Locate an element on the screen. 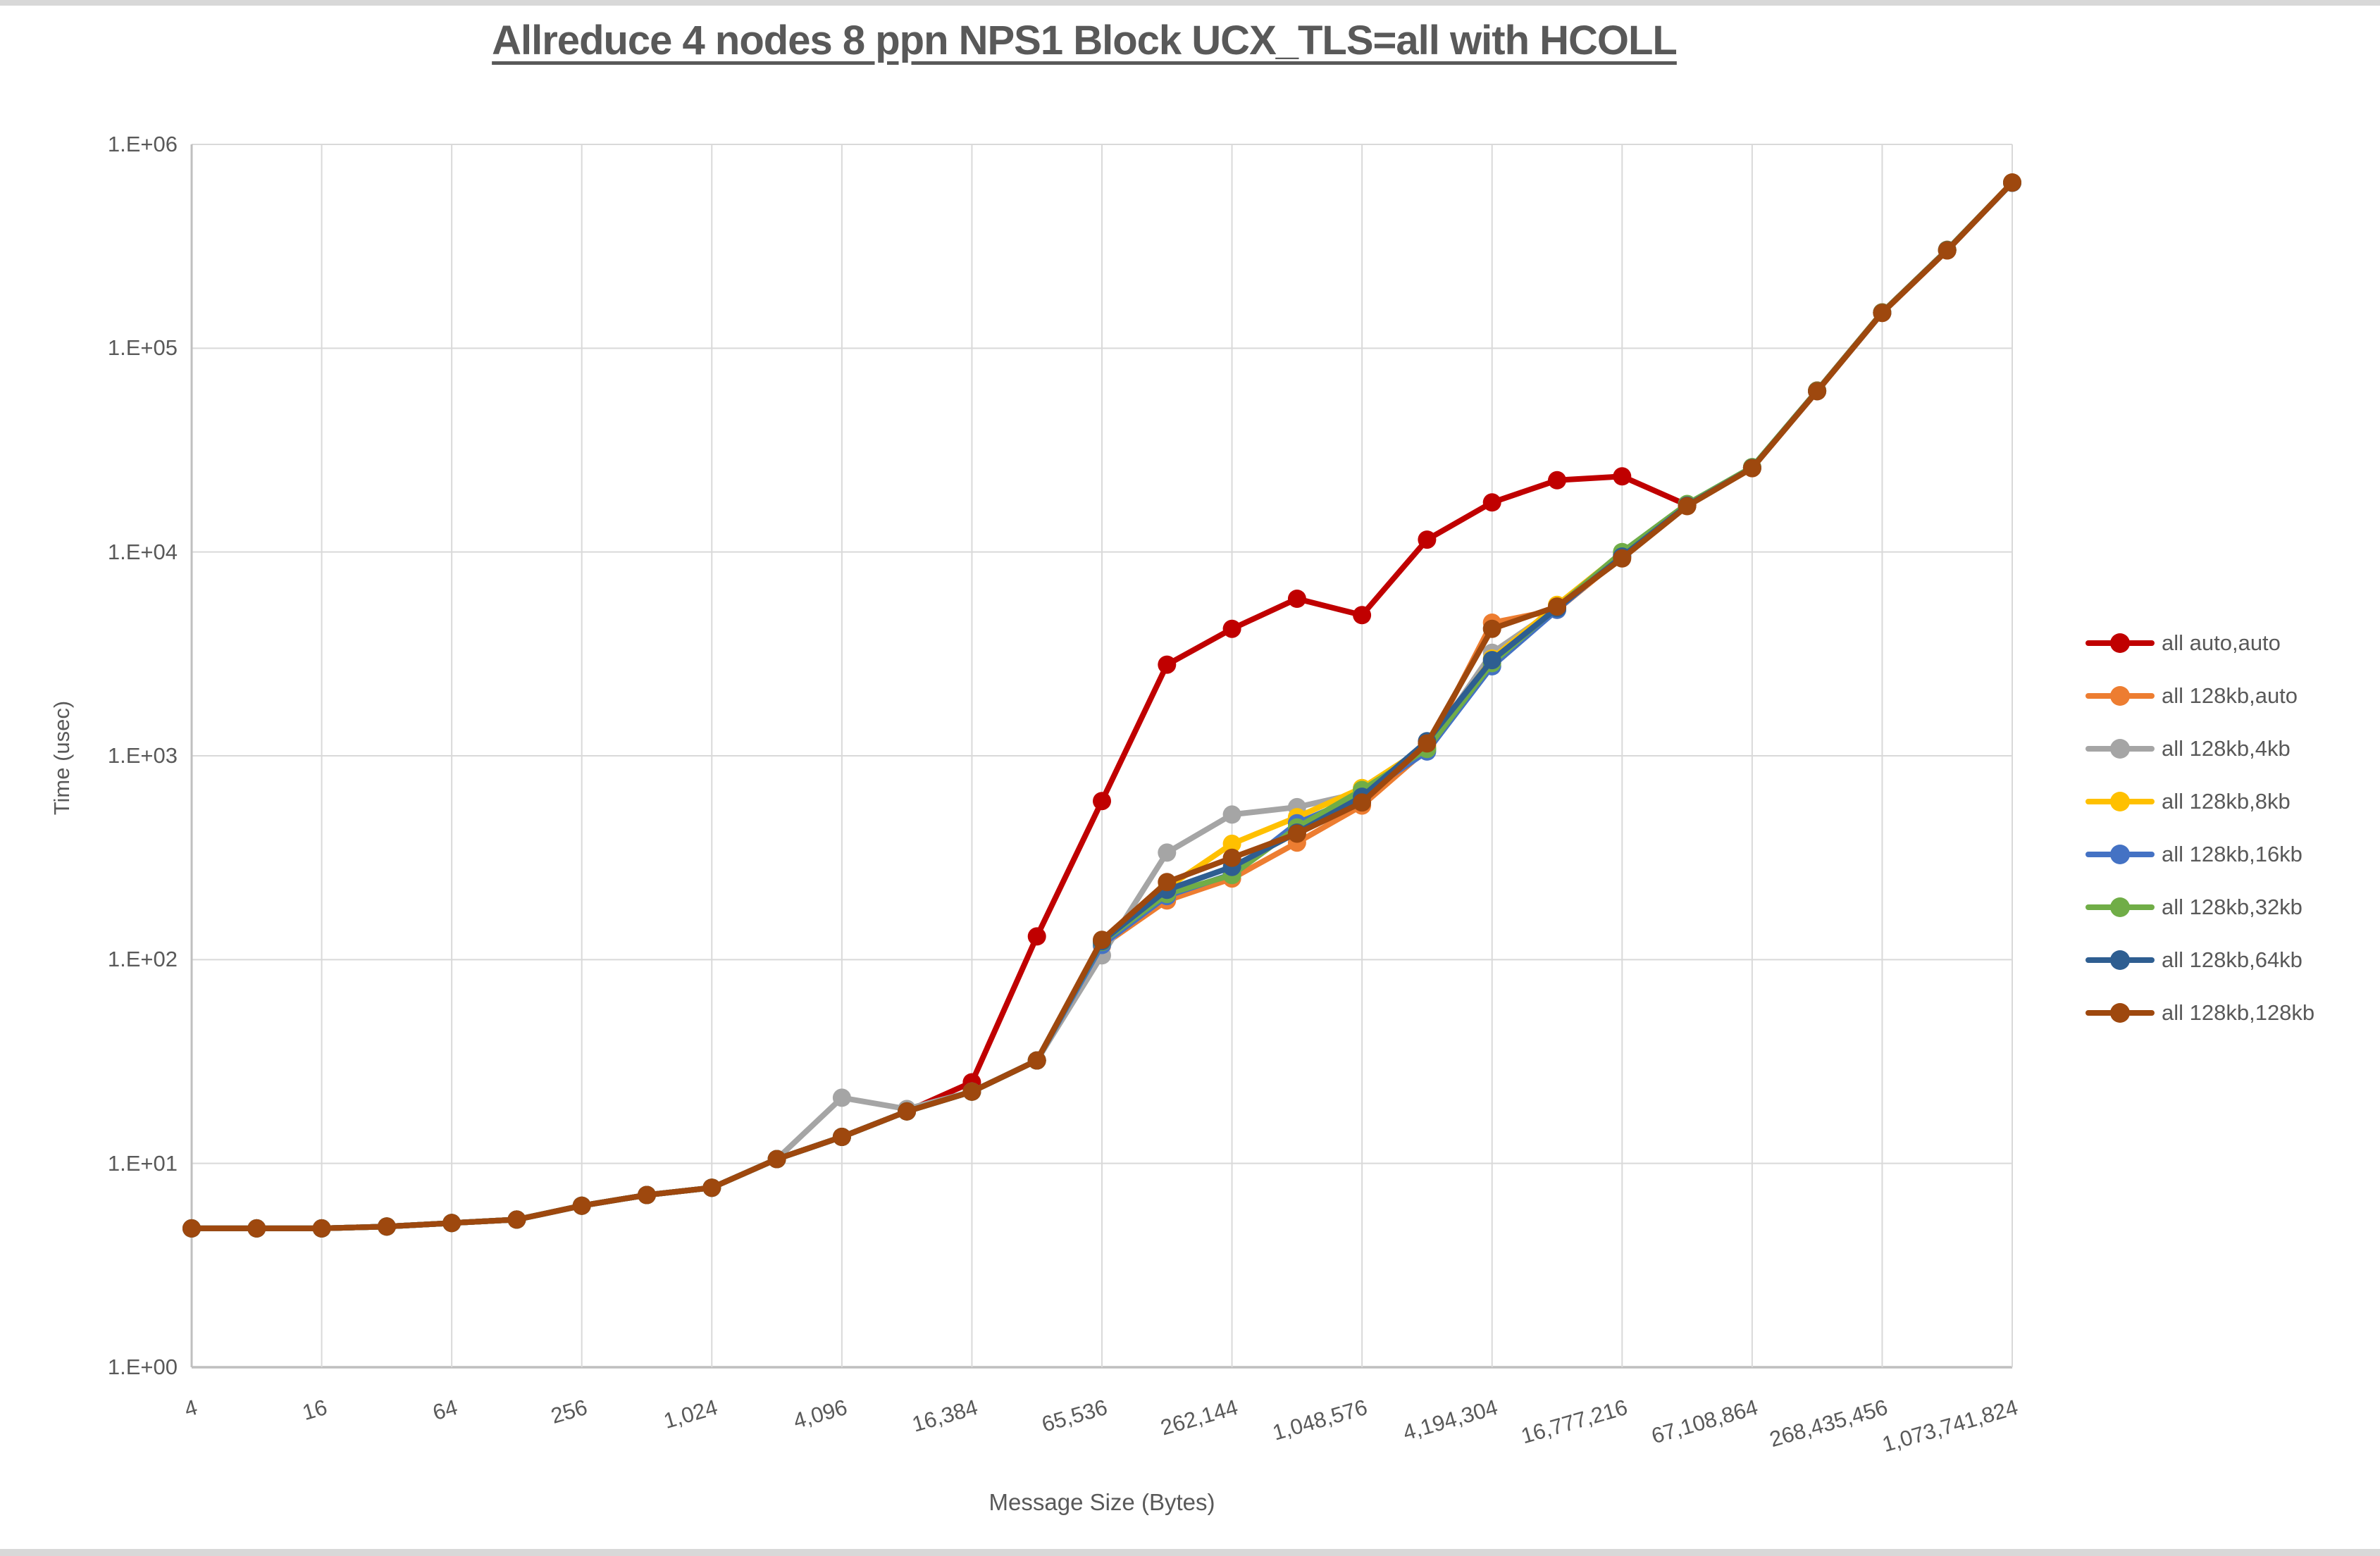 The image size is (2380, 1556). y-tick-label: 1.E+03 is located at coordinates (142, 755).